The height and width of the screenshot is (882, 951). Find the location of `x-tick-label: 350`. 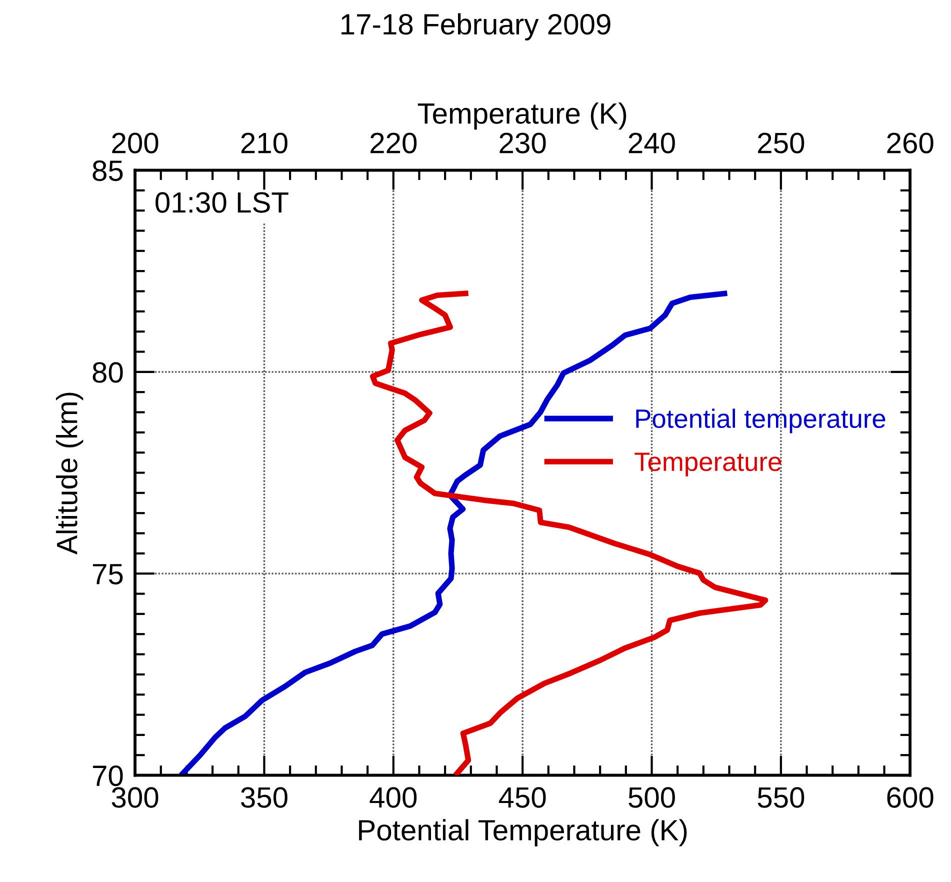

x-tick-label: 350 is located at coordinates (264, 797).